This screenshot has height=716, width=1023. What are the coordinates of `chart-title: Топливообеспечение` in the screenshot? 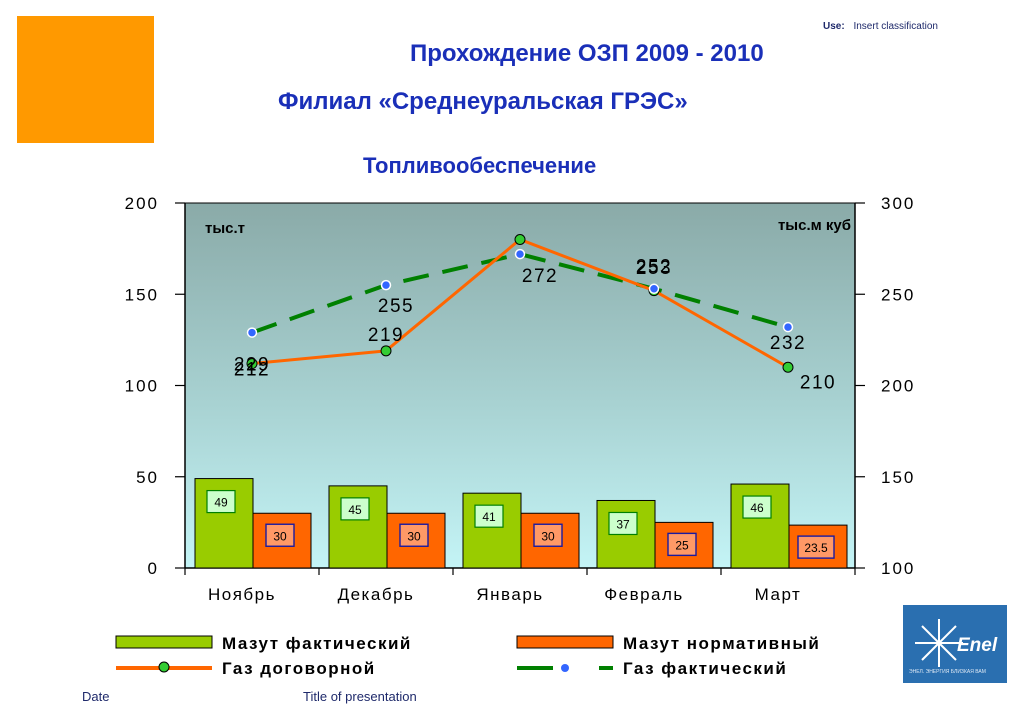 It's located at (480, 165).